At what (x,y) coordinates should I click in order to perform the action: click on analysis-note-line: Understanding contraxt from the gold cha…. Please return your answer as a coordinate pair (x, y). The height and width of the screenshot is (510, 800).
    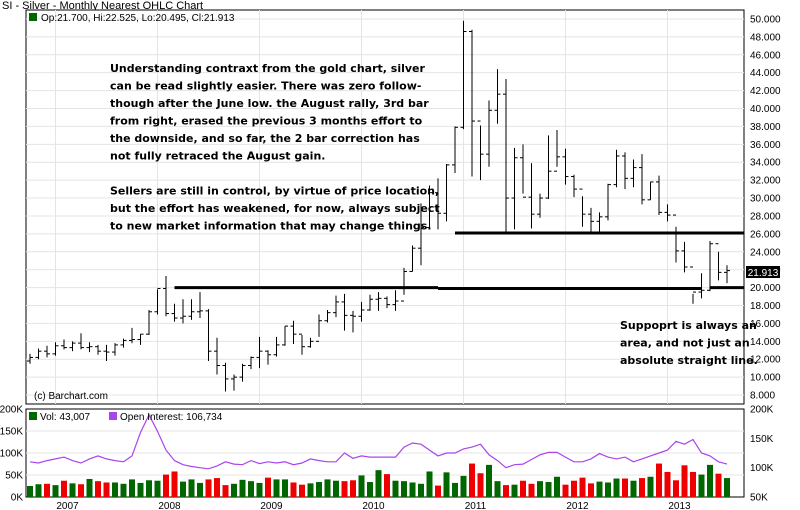
    Looking at the image, I should click on (267, 68).